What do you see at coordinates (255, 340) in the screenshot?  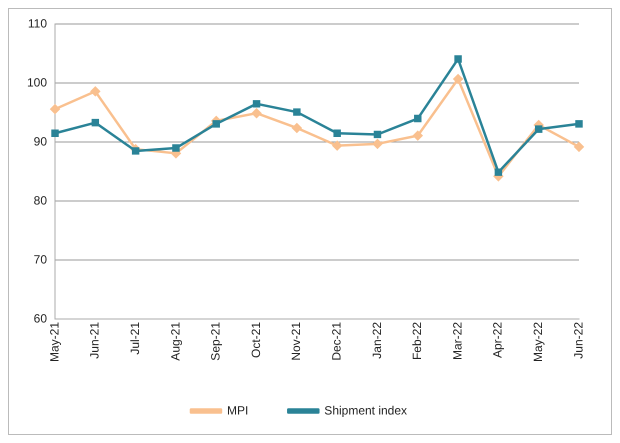 I see `x-tick-label: Oct-21` at bounding box center [255, 340].